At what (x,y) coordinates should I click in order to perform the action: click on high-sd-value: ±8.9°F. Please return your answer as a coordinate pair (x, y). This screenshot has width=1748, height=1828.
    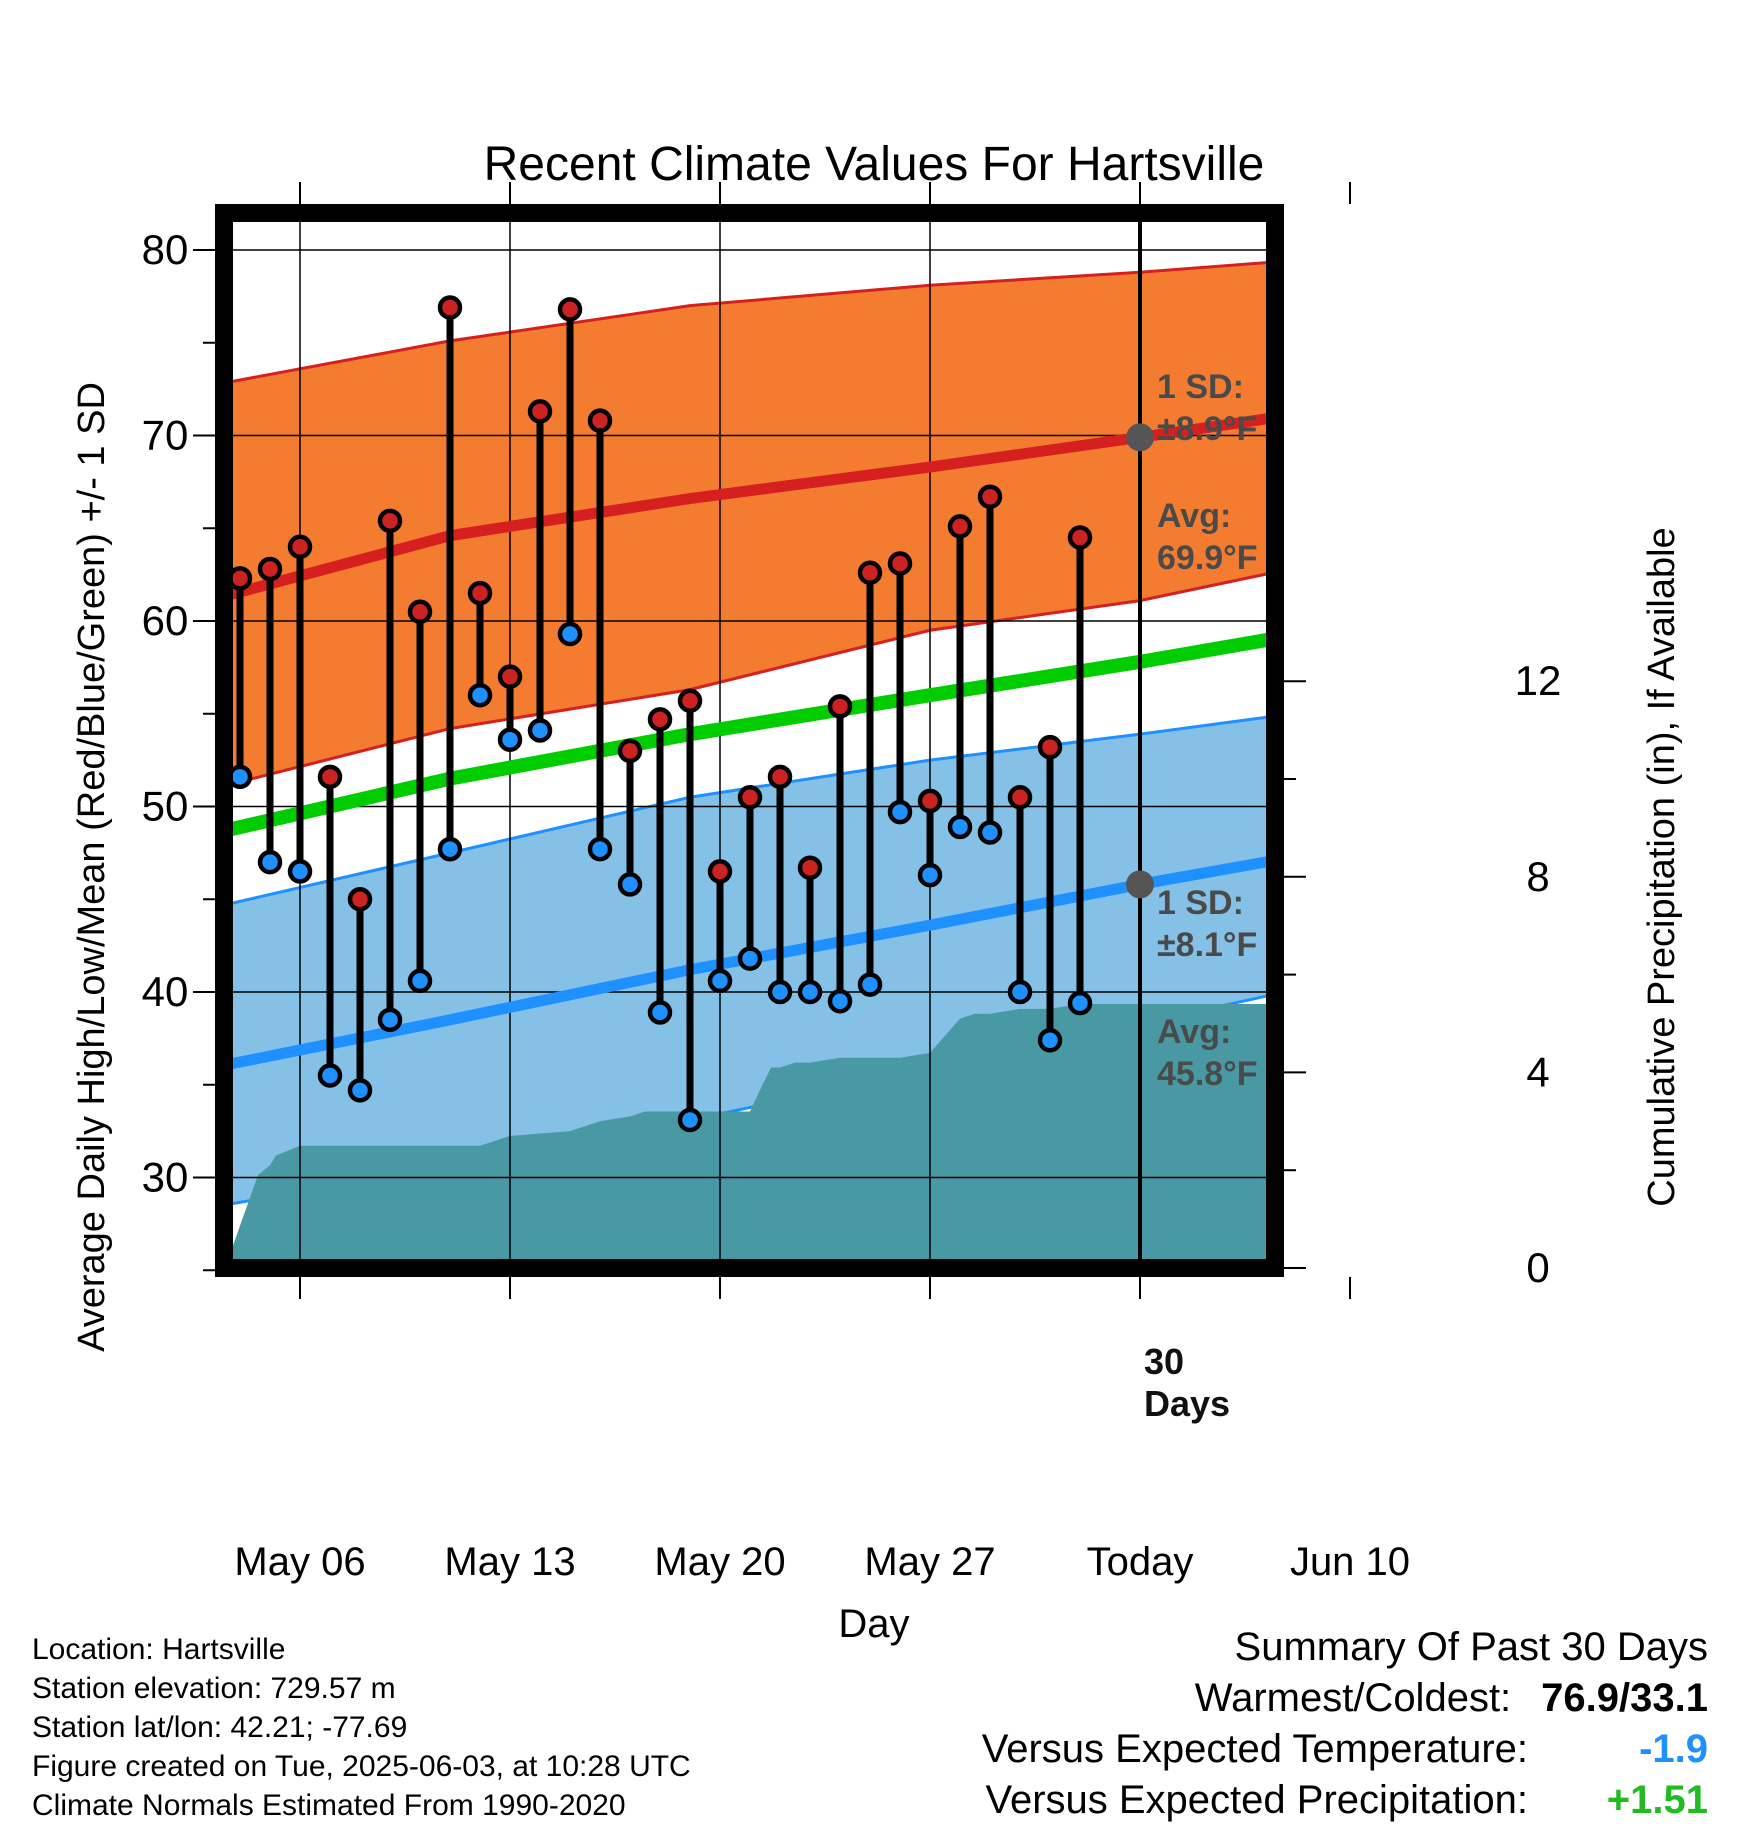
    Looking at the image, I should click on (1207, 429).